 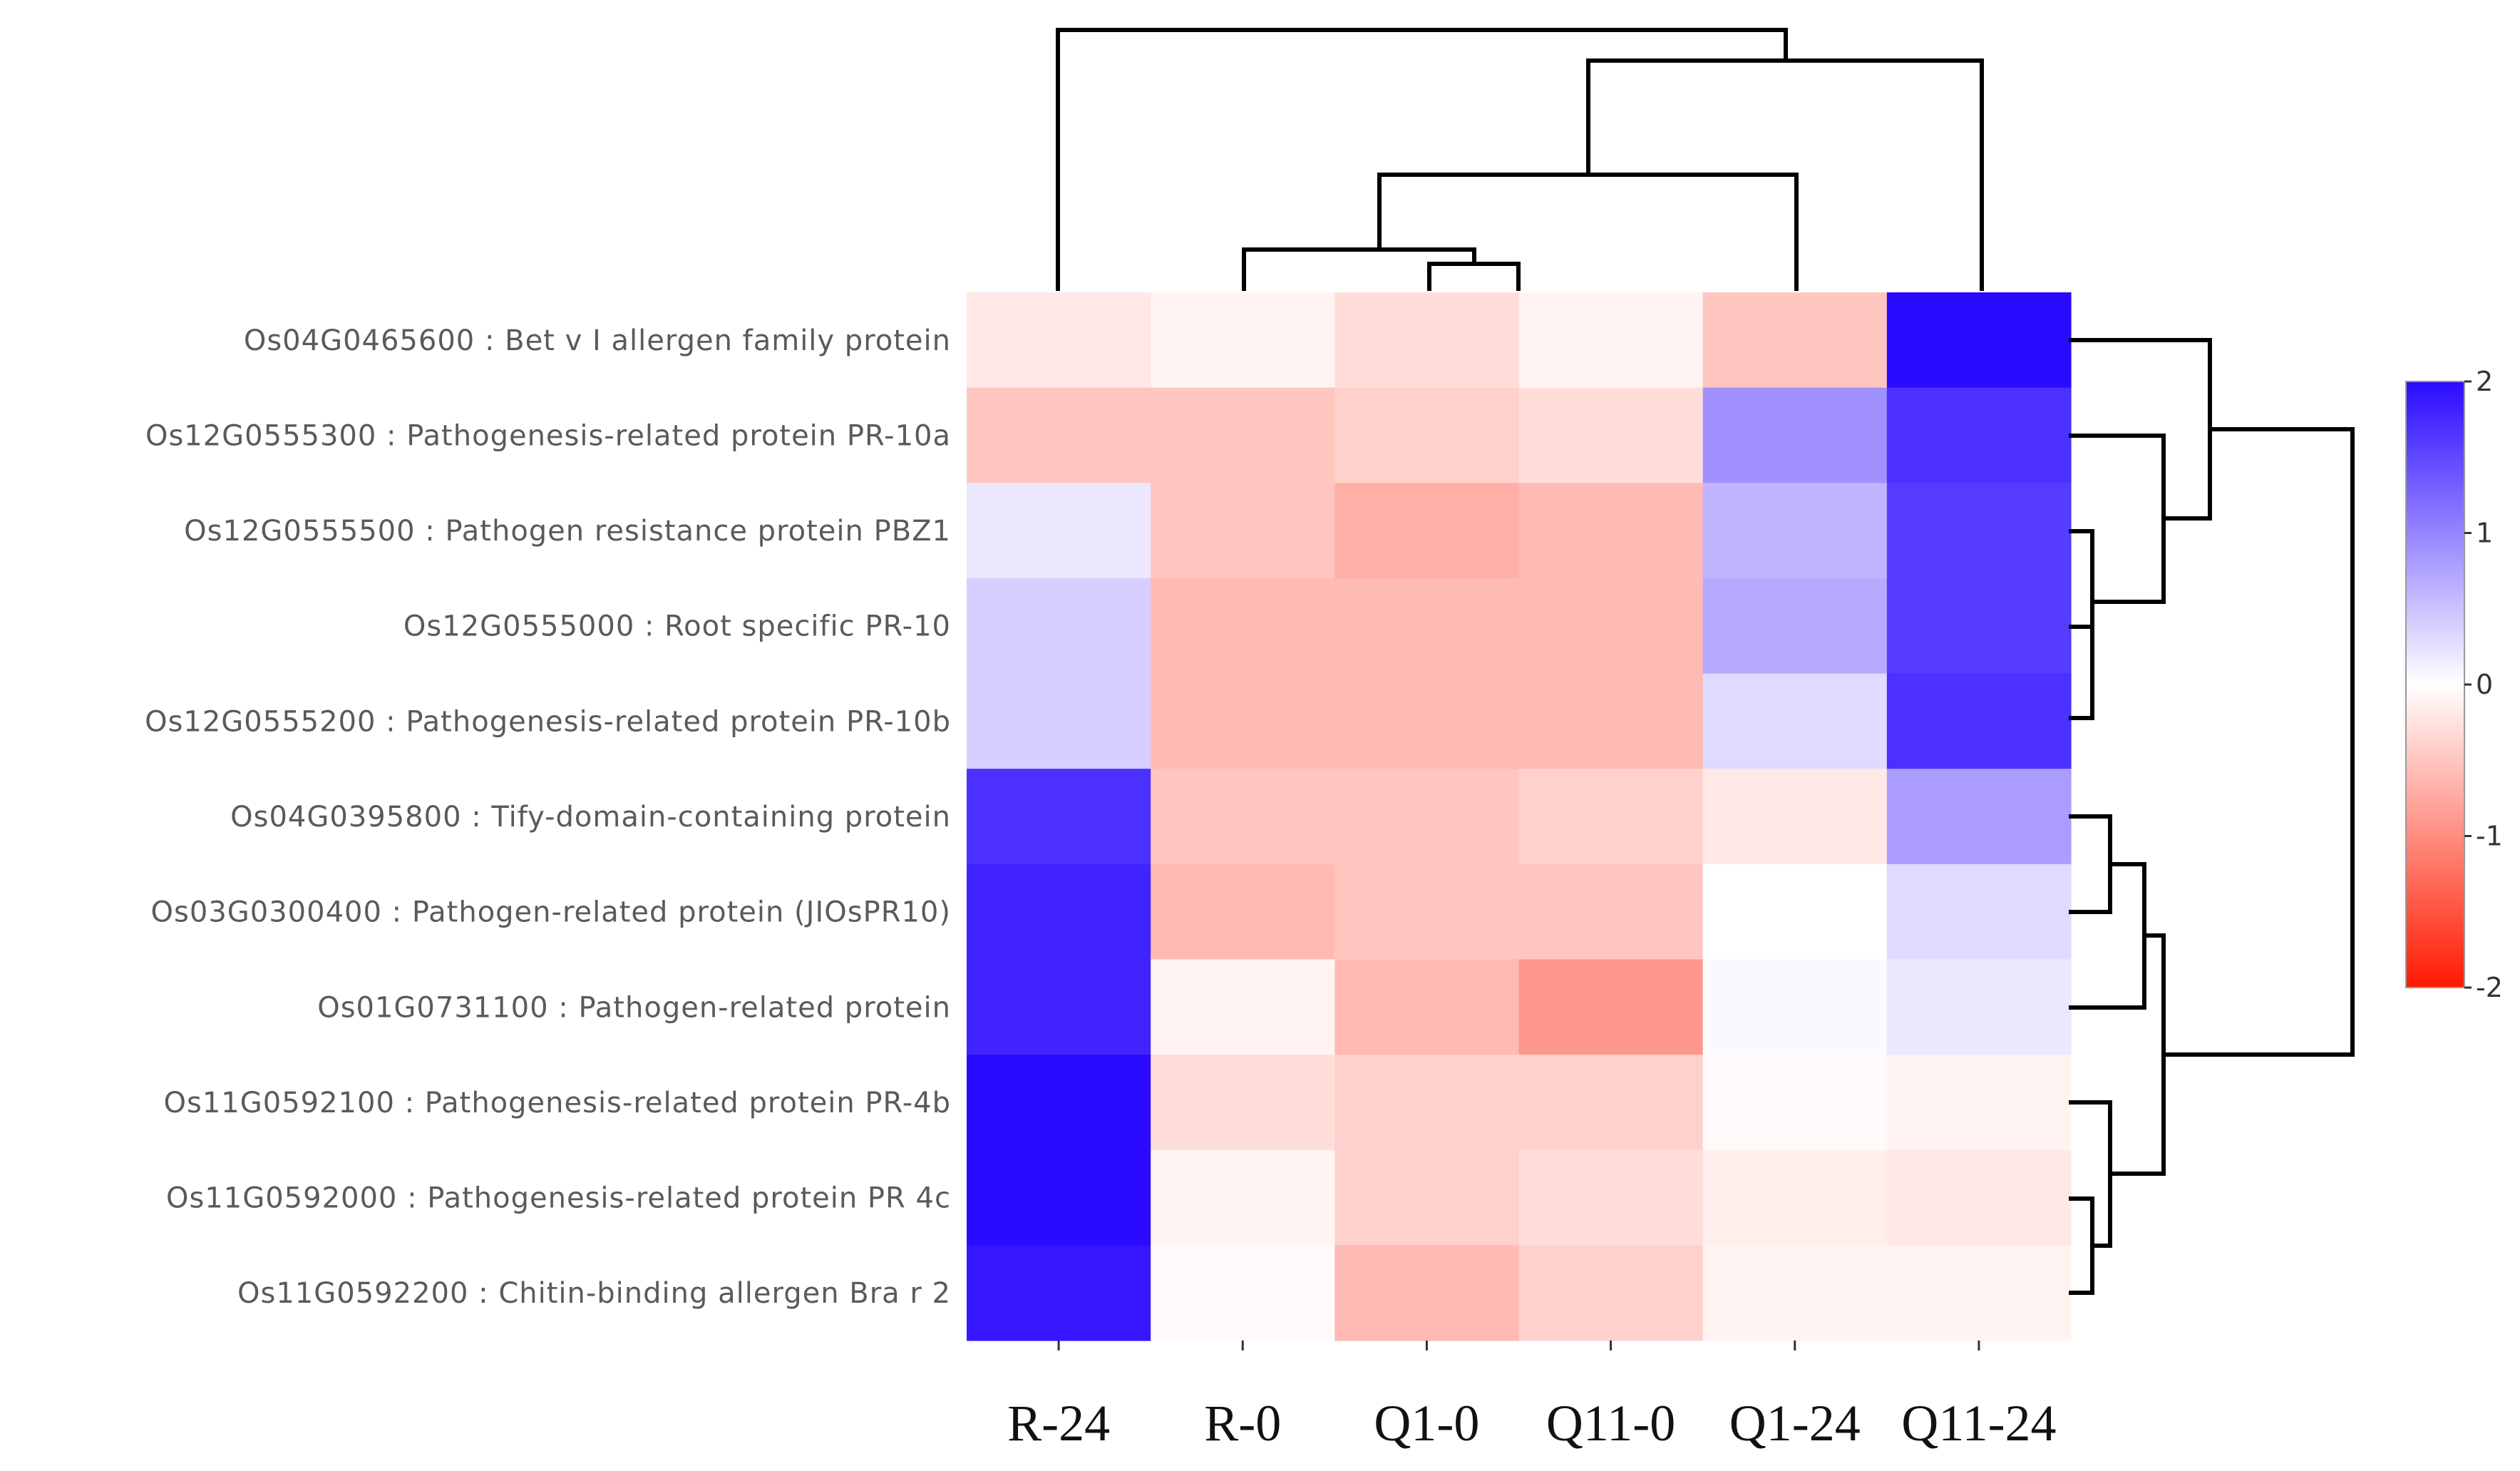 What do you see at coordinates (1243, 340) in the screenshot?
I see `heatmap-cell-r0-c1` at bounding box center [1243, 340].